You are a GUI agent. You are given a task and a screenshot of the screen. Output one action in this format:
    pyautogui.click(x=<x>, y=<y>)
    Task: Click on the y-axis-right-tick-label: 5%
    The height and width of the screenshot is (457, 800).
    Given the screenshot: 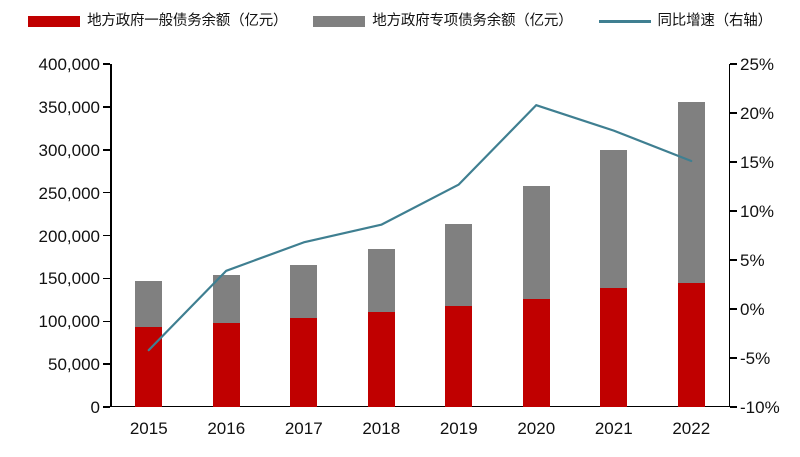 What is the action you would take?
    pyautogui.click(x=752, y=260)
    